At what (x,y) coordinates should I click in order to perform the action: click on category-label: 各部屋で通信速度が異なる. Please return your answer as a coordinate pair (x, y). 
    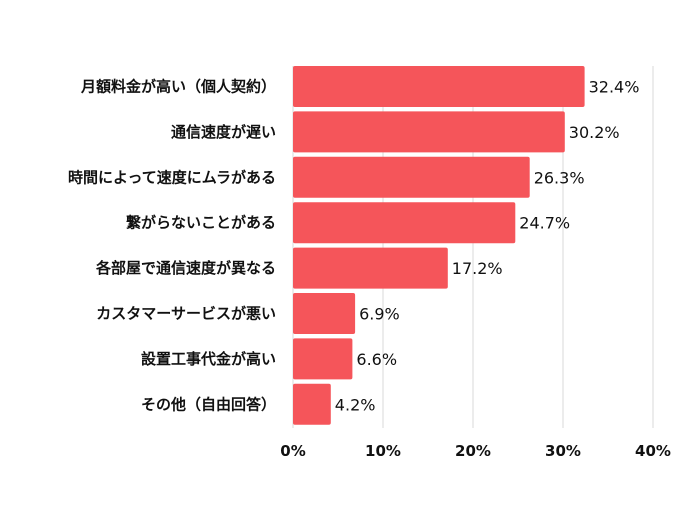
    Looking at the image, I should click on (185, 268).